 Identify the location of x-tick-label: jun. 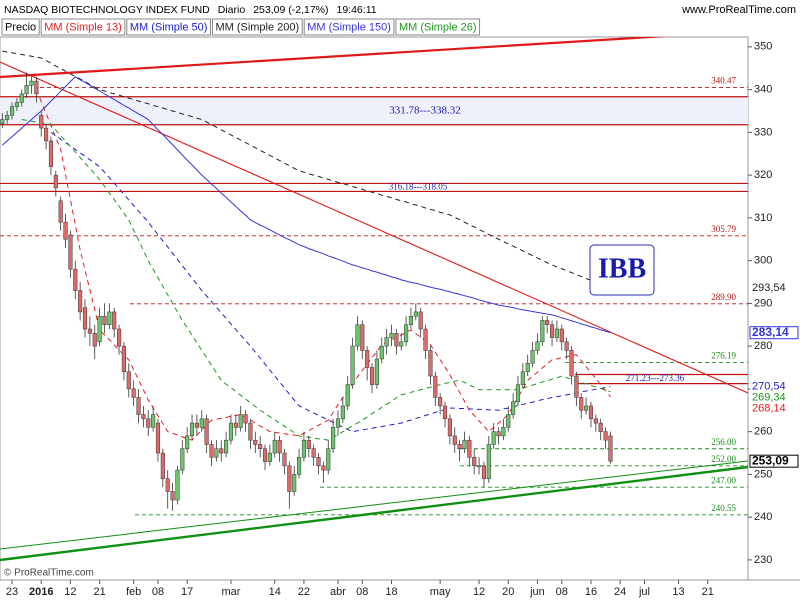
(537, 592).